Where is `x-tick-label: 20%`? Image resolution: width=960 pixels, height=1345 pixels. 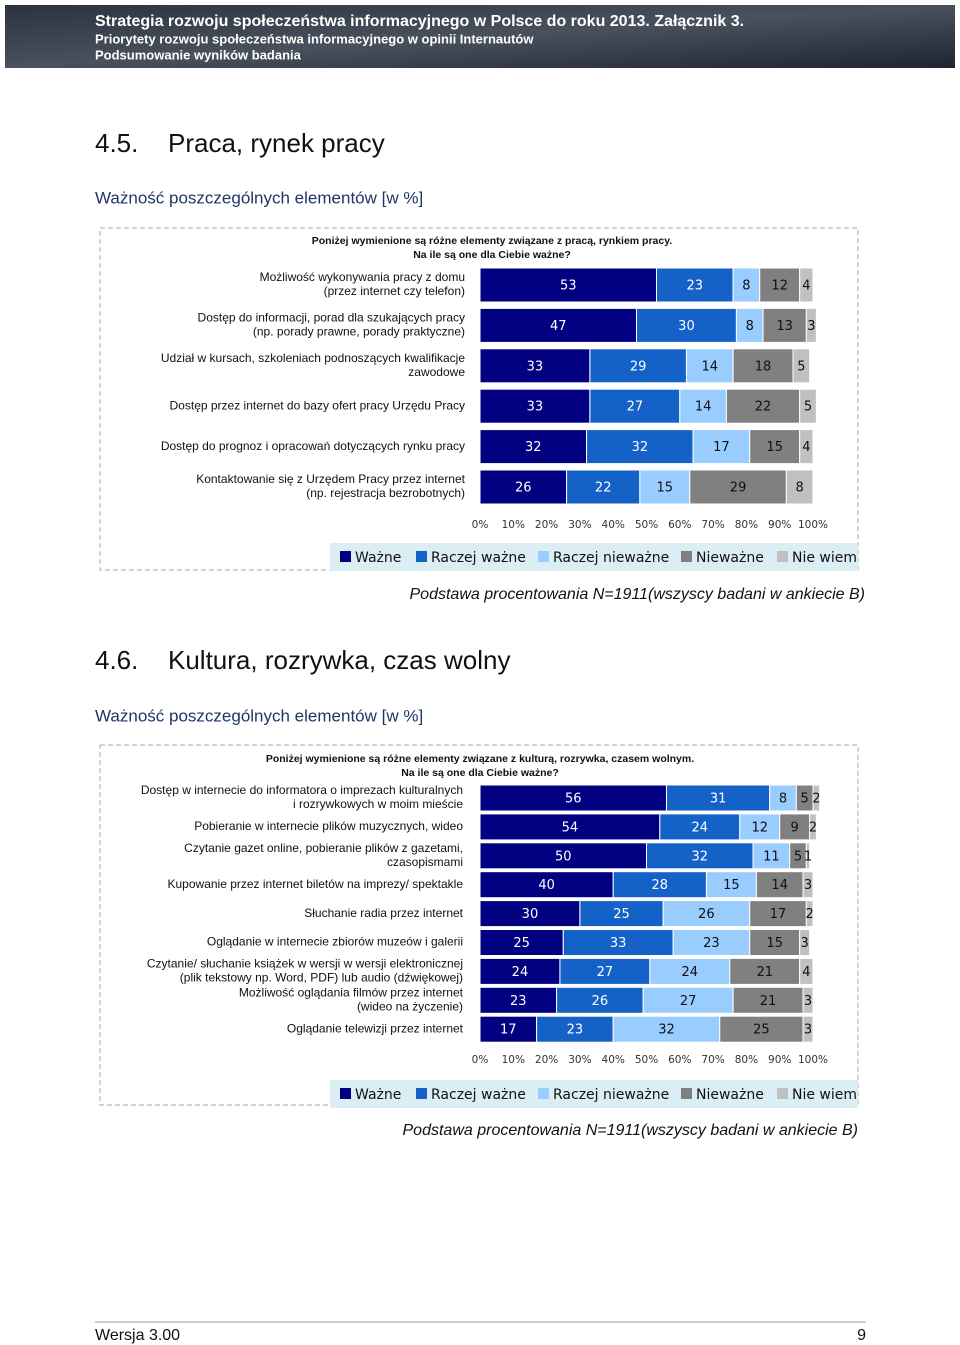 x-tick-label: 20% is located at coordinates (546, 1060).